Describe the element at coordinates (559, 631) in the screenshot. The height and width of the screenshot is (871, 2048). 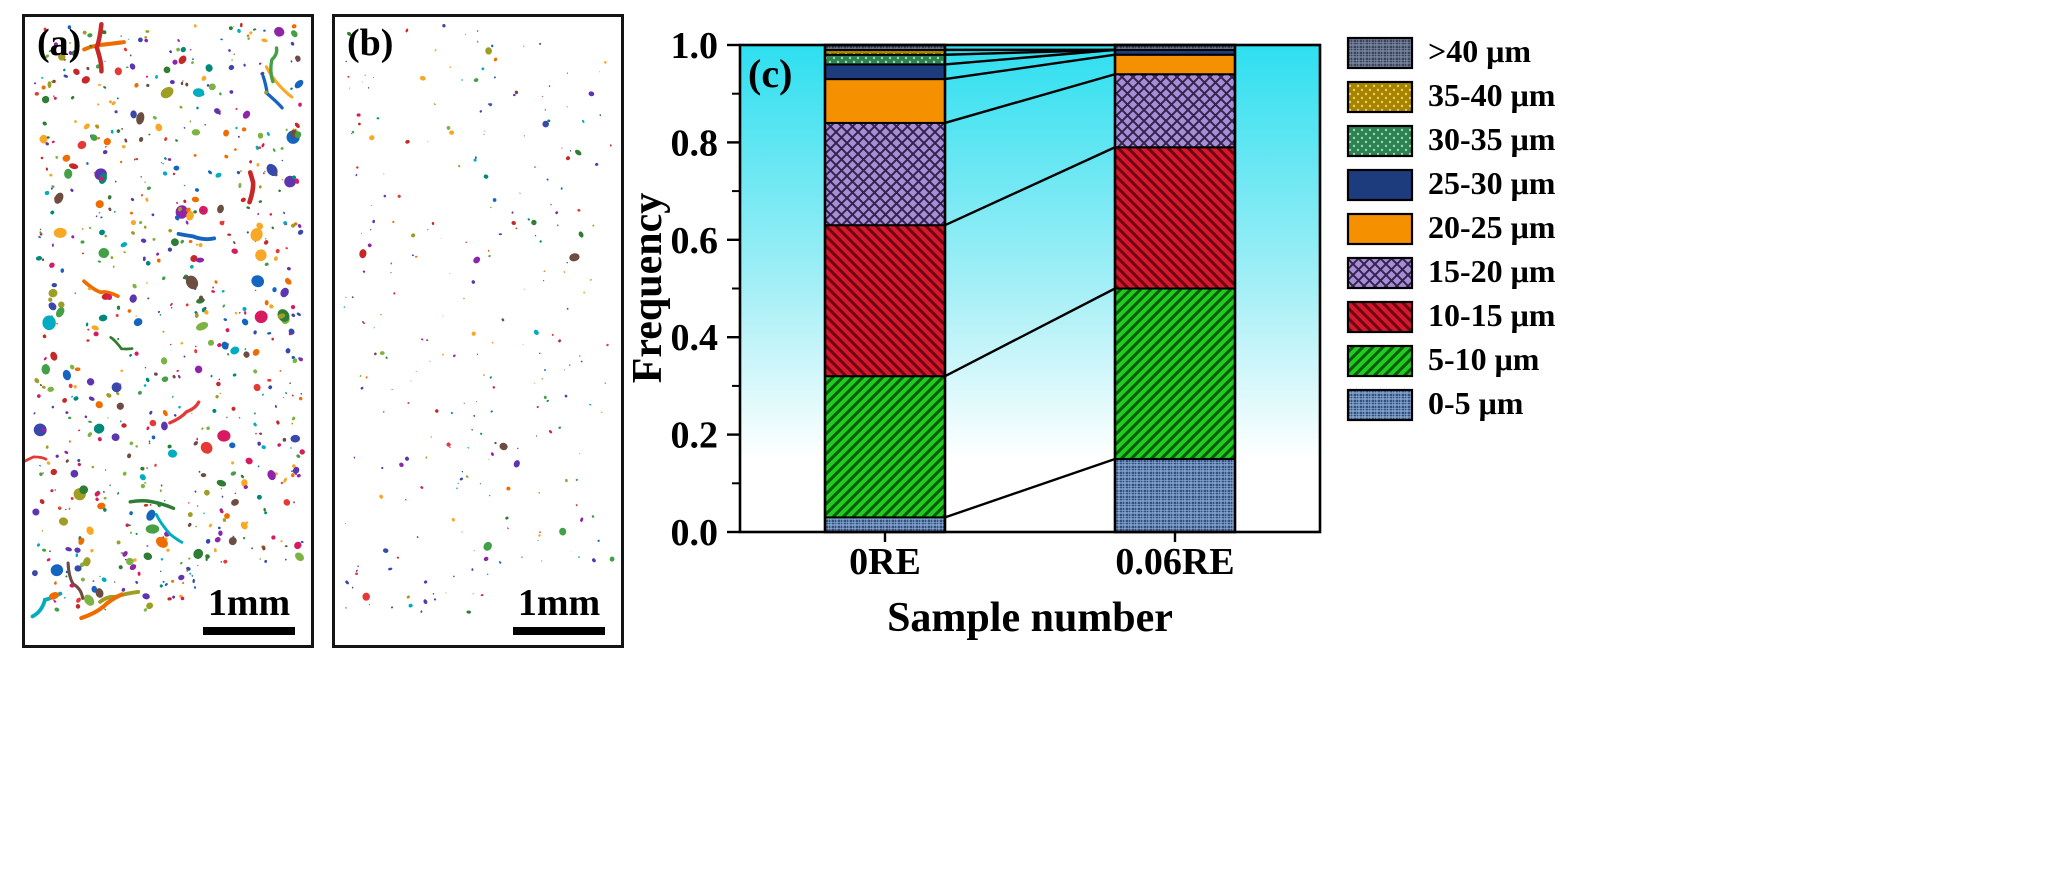
I see `scalebar-line` at that location.